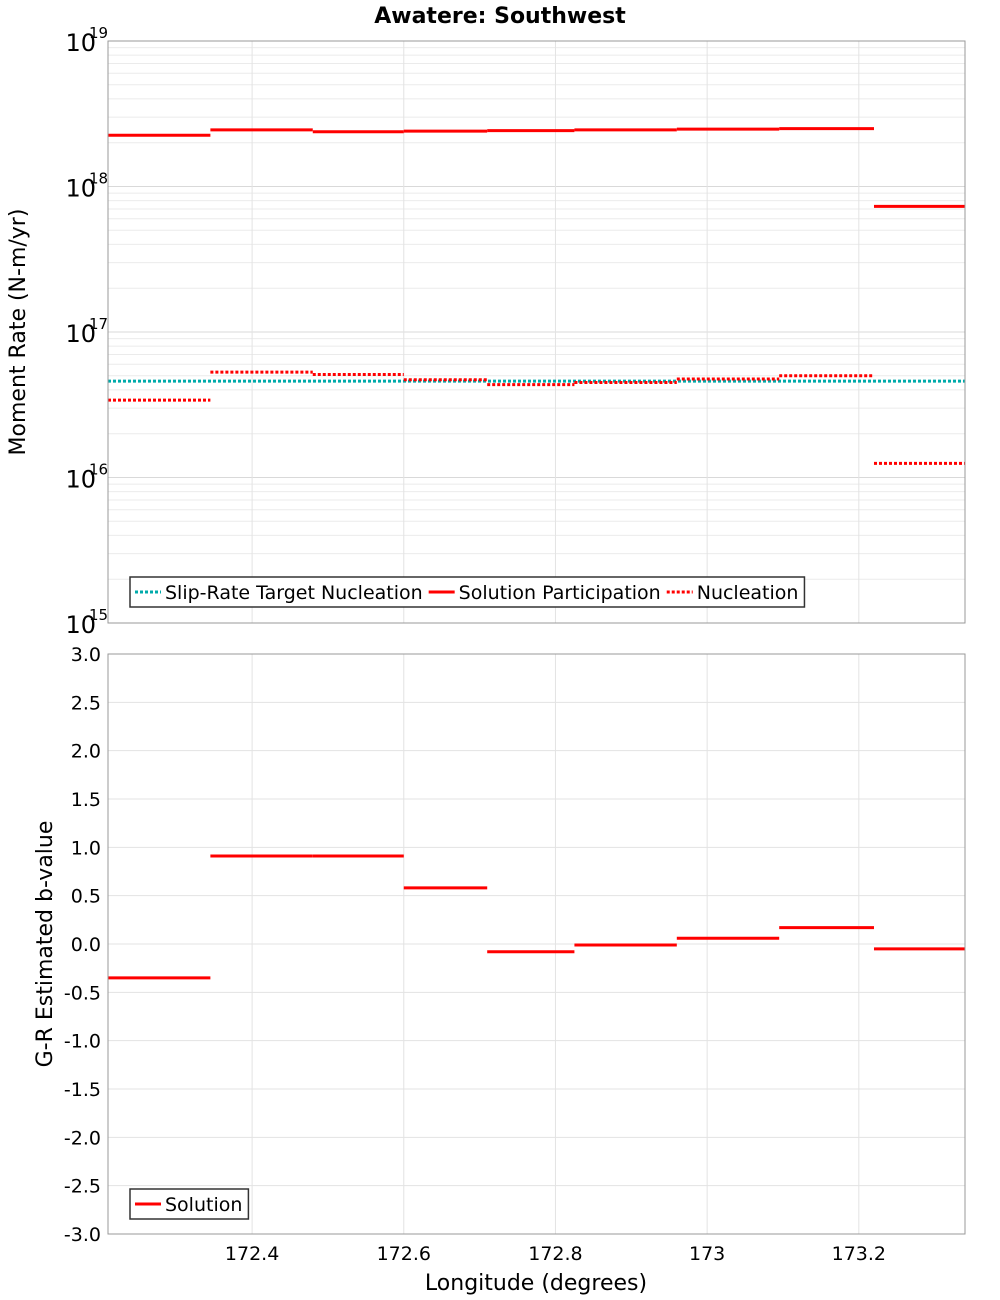  Describe the element at coordinates (86, 945) in the screenshot. I see `y-tick-label: 0.0` at that location.